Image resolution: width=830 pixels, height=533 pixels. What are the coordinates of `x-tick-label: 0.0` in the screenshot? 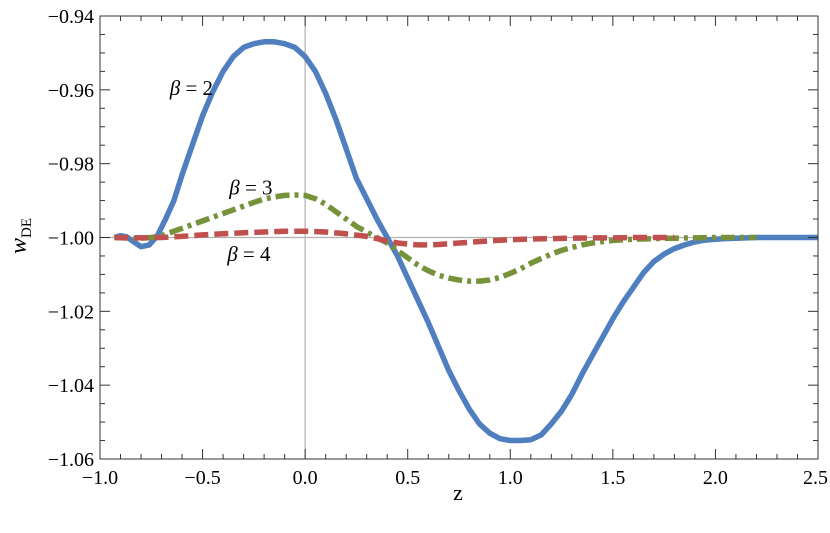 It's located at (305, 478).